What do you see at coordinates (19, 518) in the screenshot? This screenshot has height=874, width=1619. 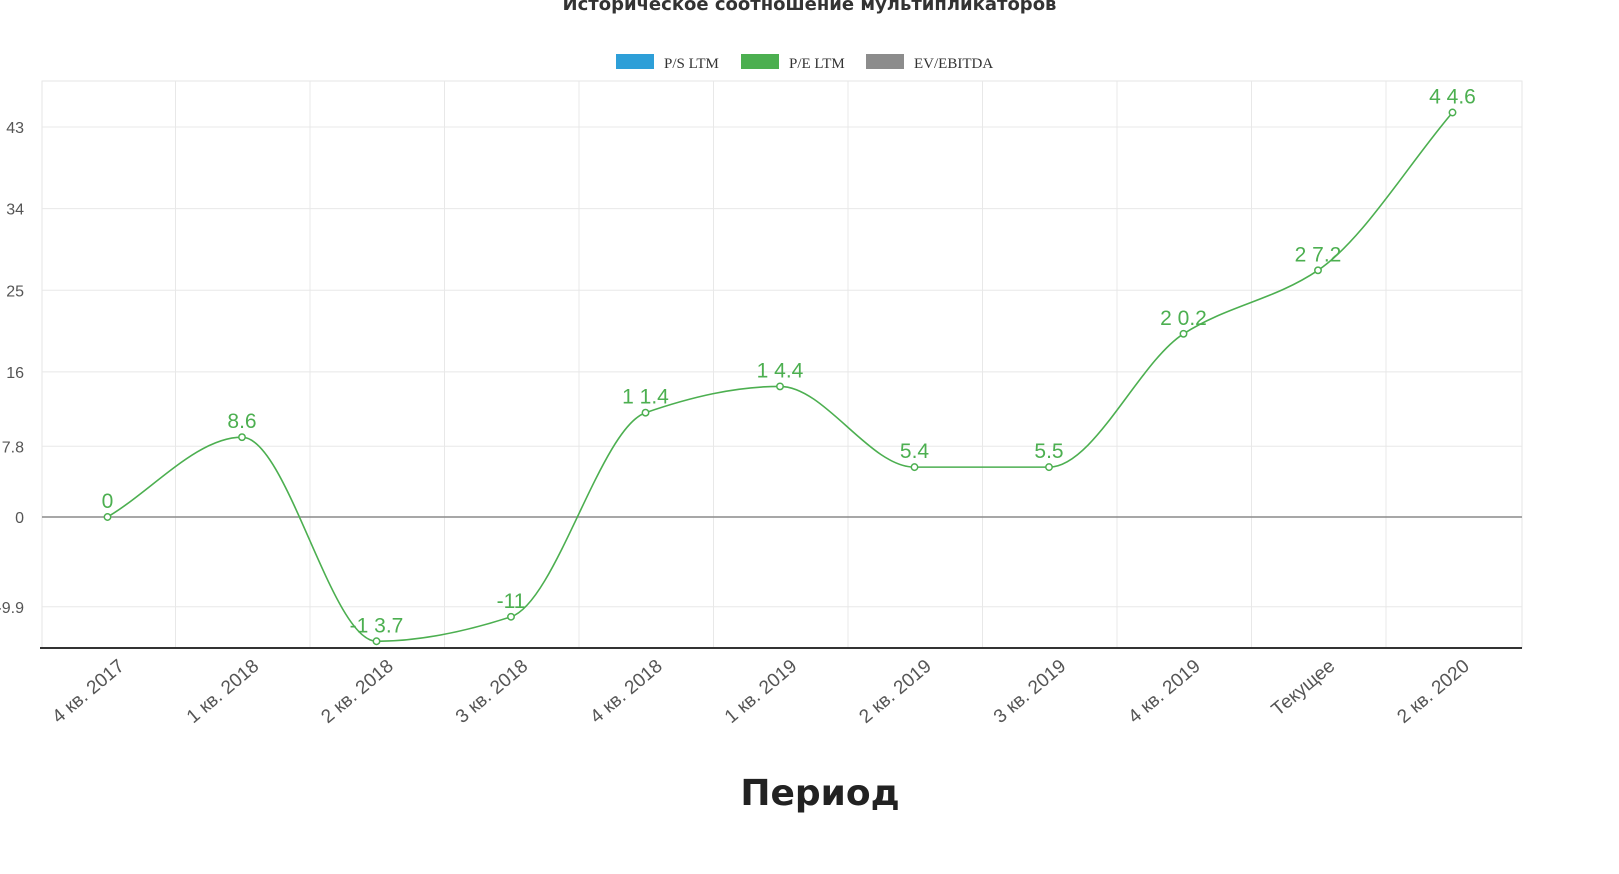 I see `y-tick-label: 0` at bounding box center [19, 518].